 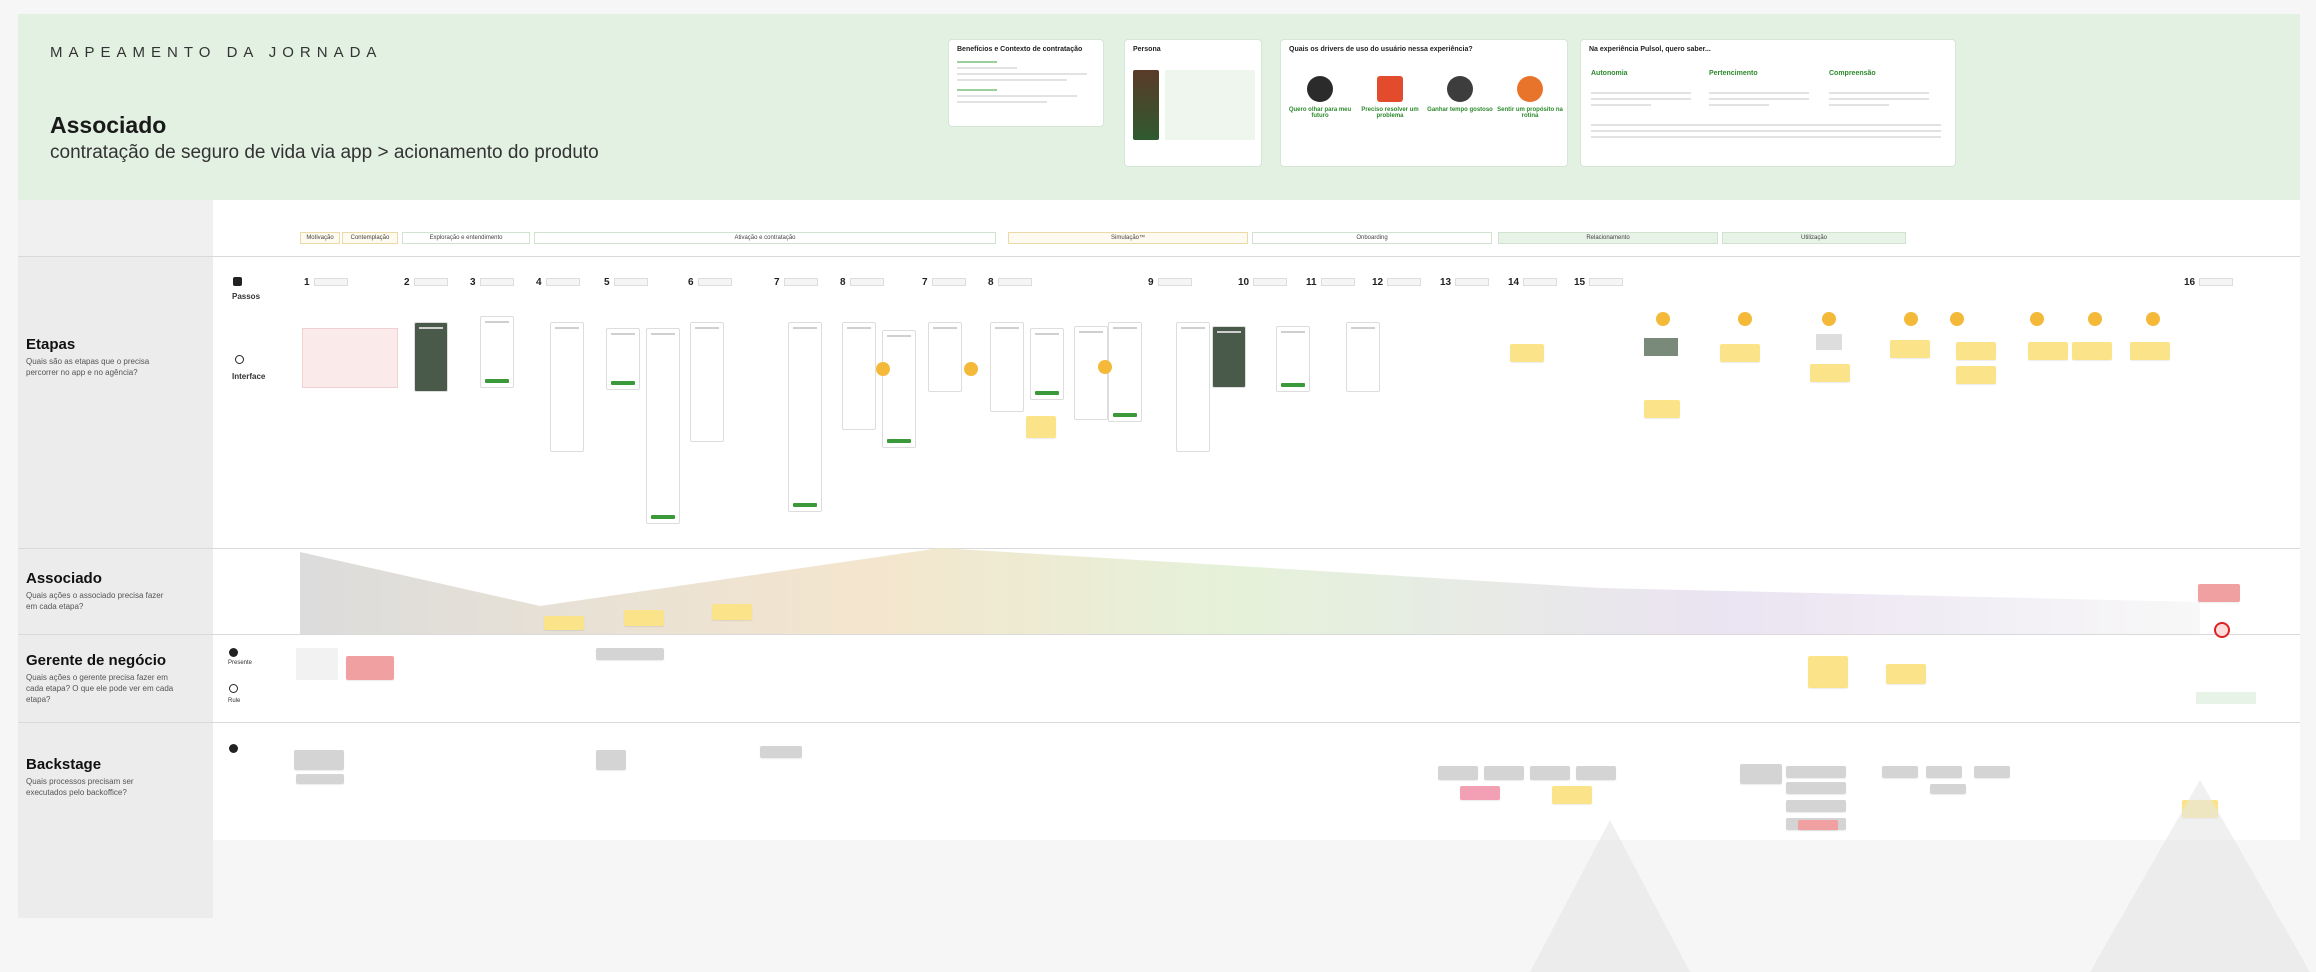 What do you see at coordinates (466, 238) in the screenshot?
I see `phase-exploracao: Exploração e entendimento` at bounding box center [466, 238].